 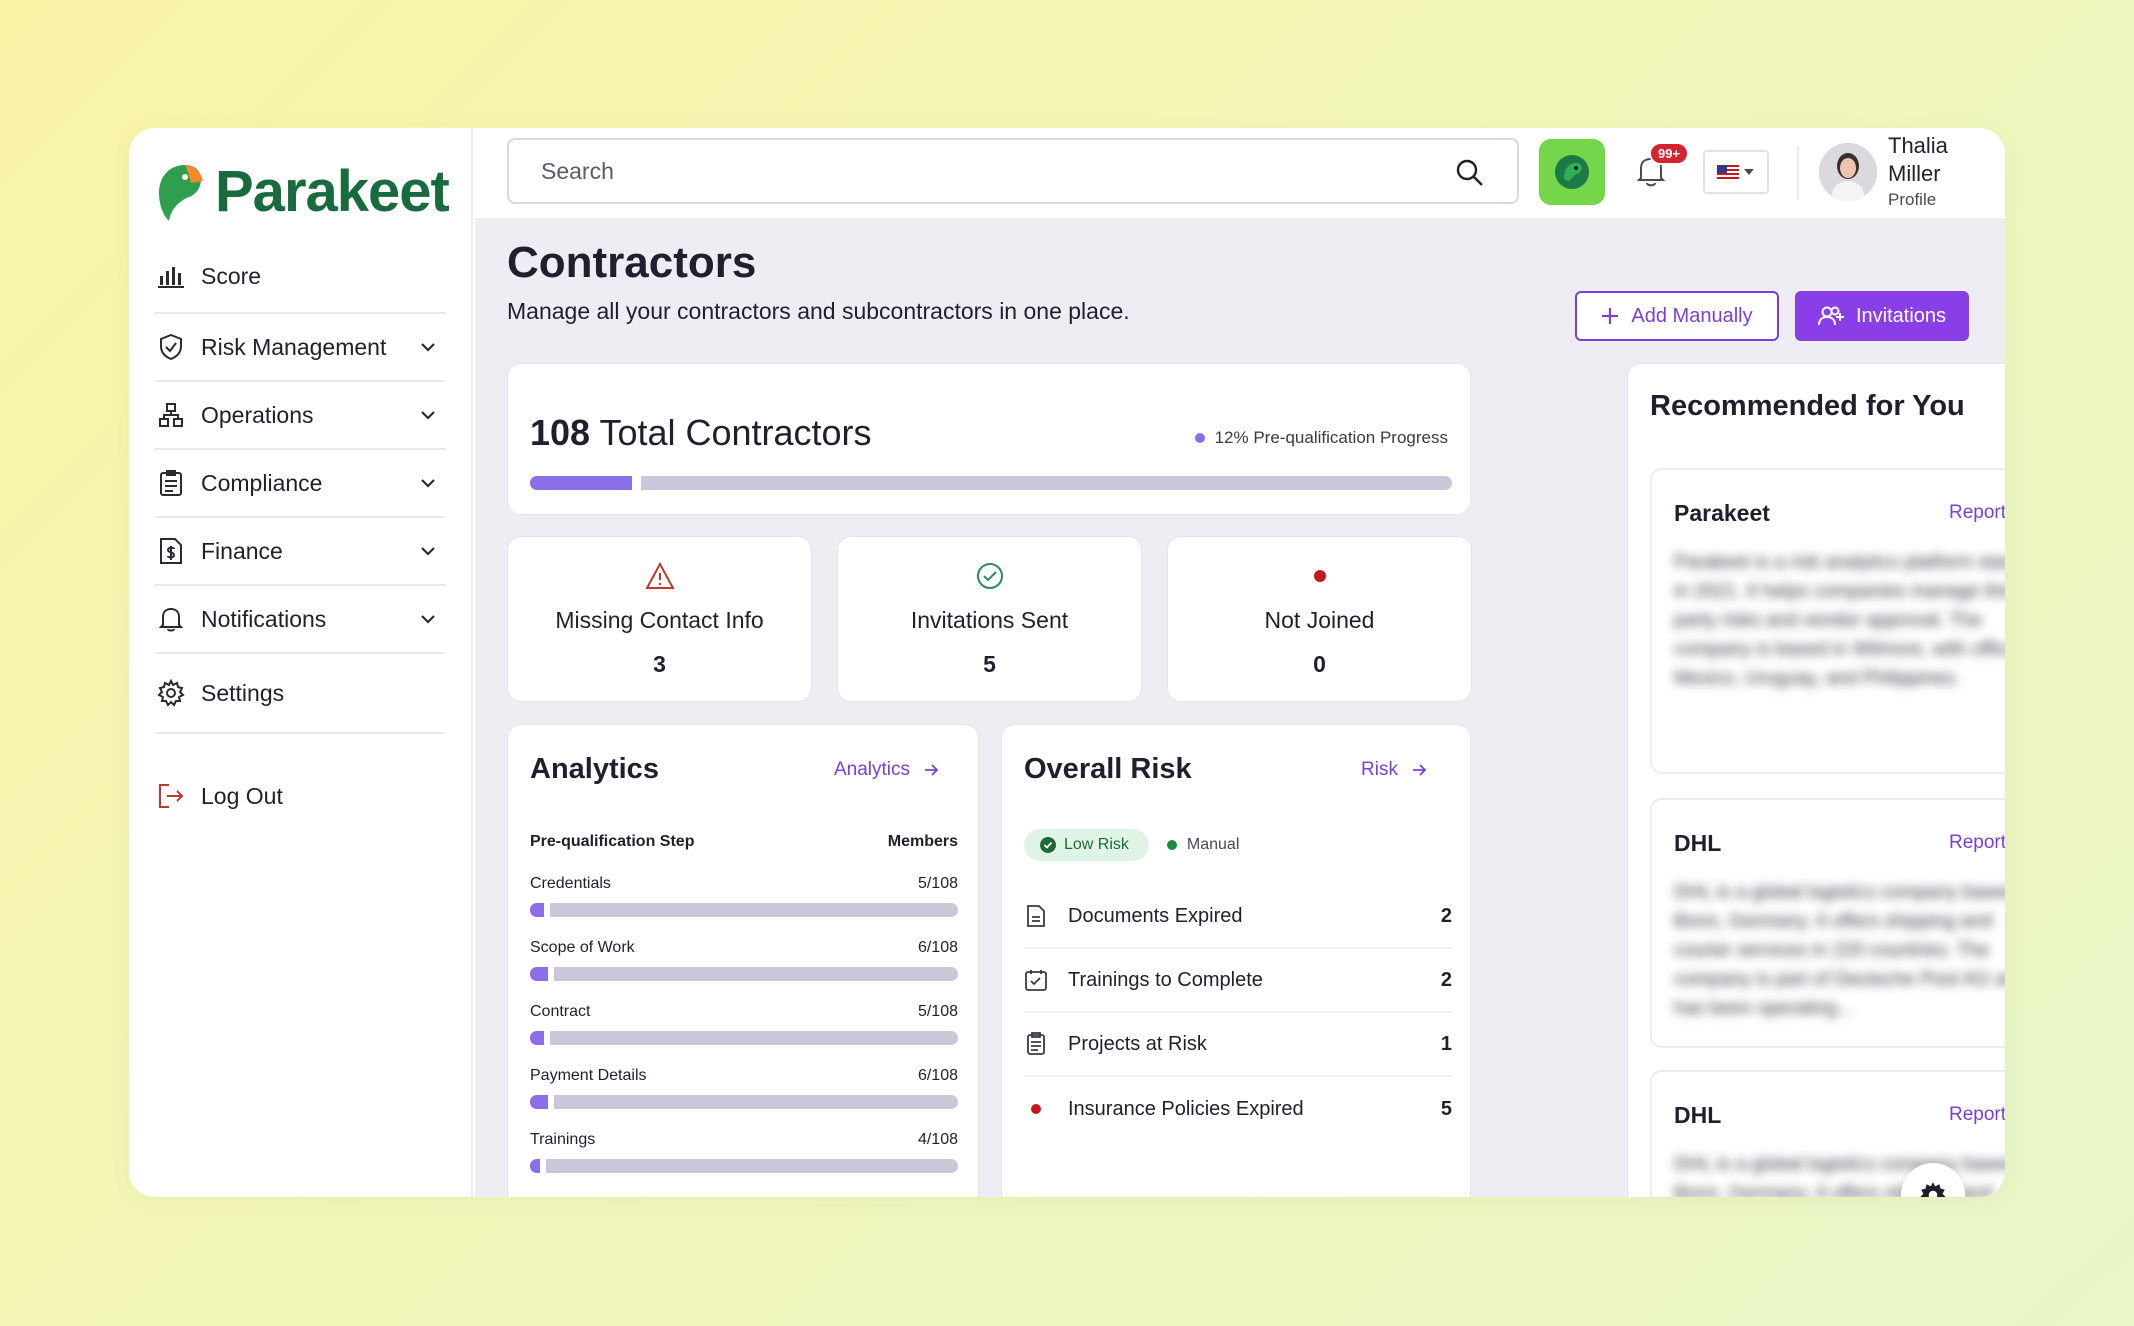 I want to click on user-name: Thalia Miller, so click(x=1918, y=159).